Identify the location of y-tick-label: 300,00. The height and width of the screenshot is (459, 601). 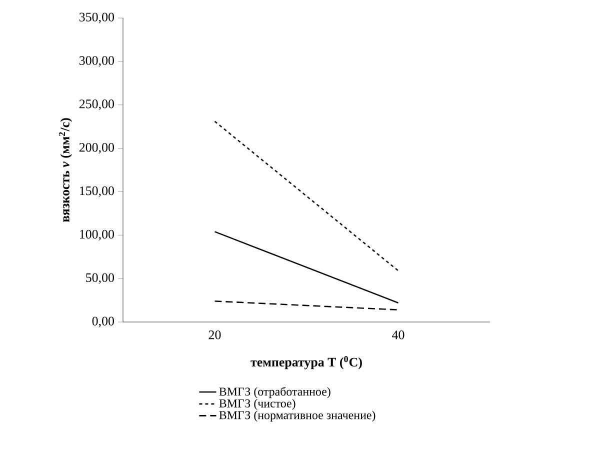
(97, 61).